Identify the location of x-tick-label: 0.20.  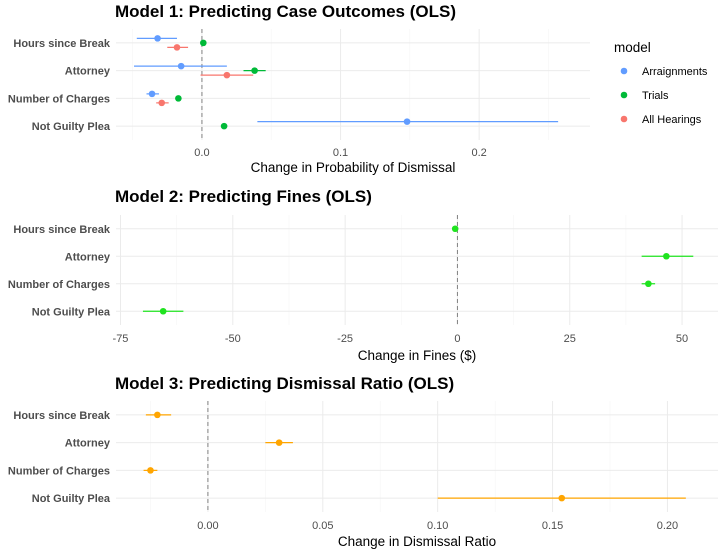
(667, 526).